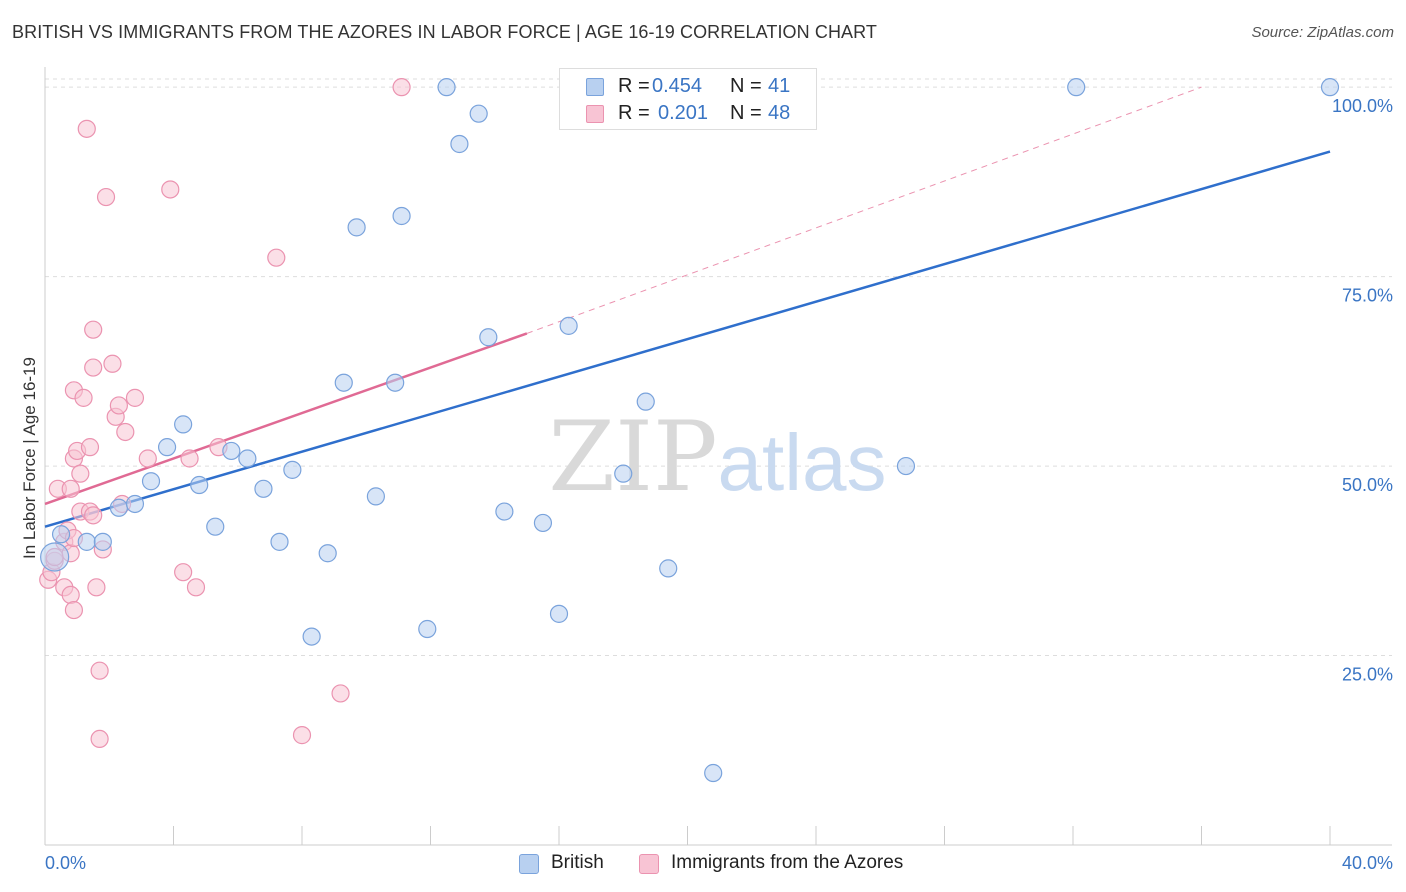 The height and width of the screenshot is (892, 1406). What do you see at coordinates (1322, 32) in the screenshot?
I see `source-credit: Source: ZipAtlas.com` at bounding box center [1322, 32].